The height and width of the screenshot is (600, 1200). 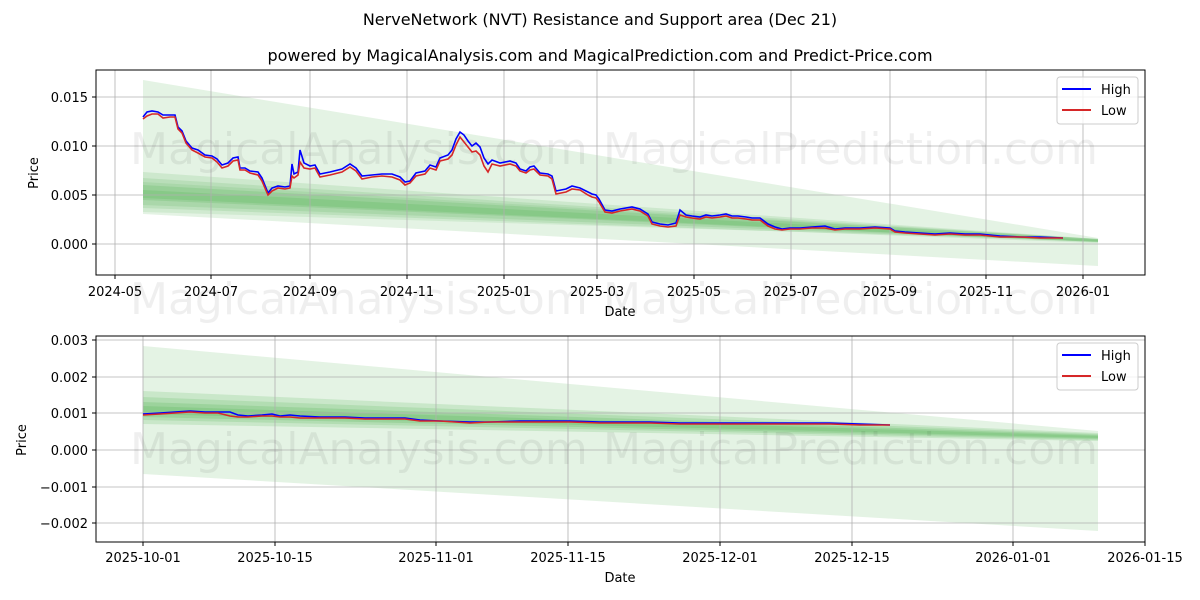 I want to click on bottom-x-axis-label: Date, so click(x=619, y=578).